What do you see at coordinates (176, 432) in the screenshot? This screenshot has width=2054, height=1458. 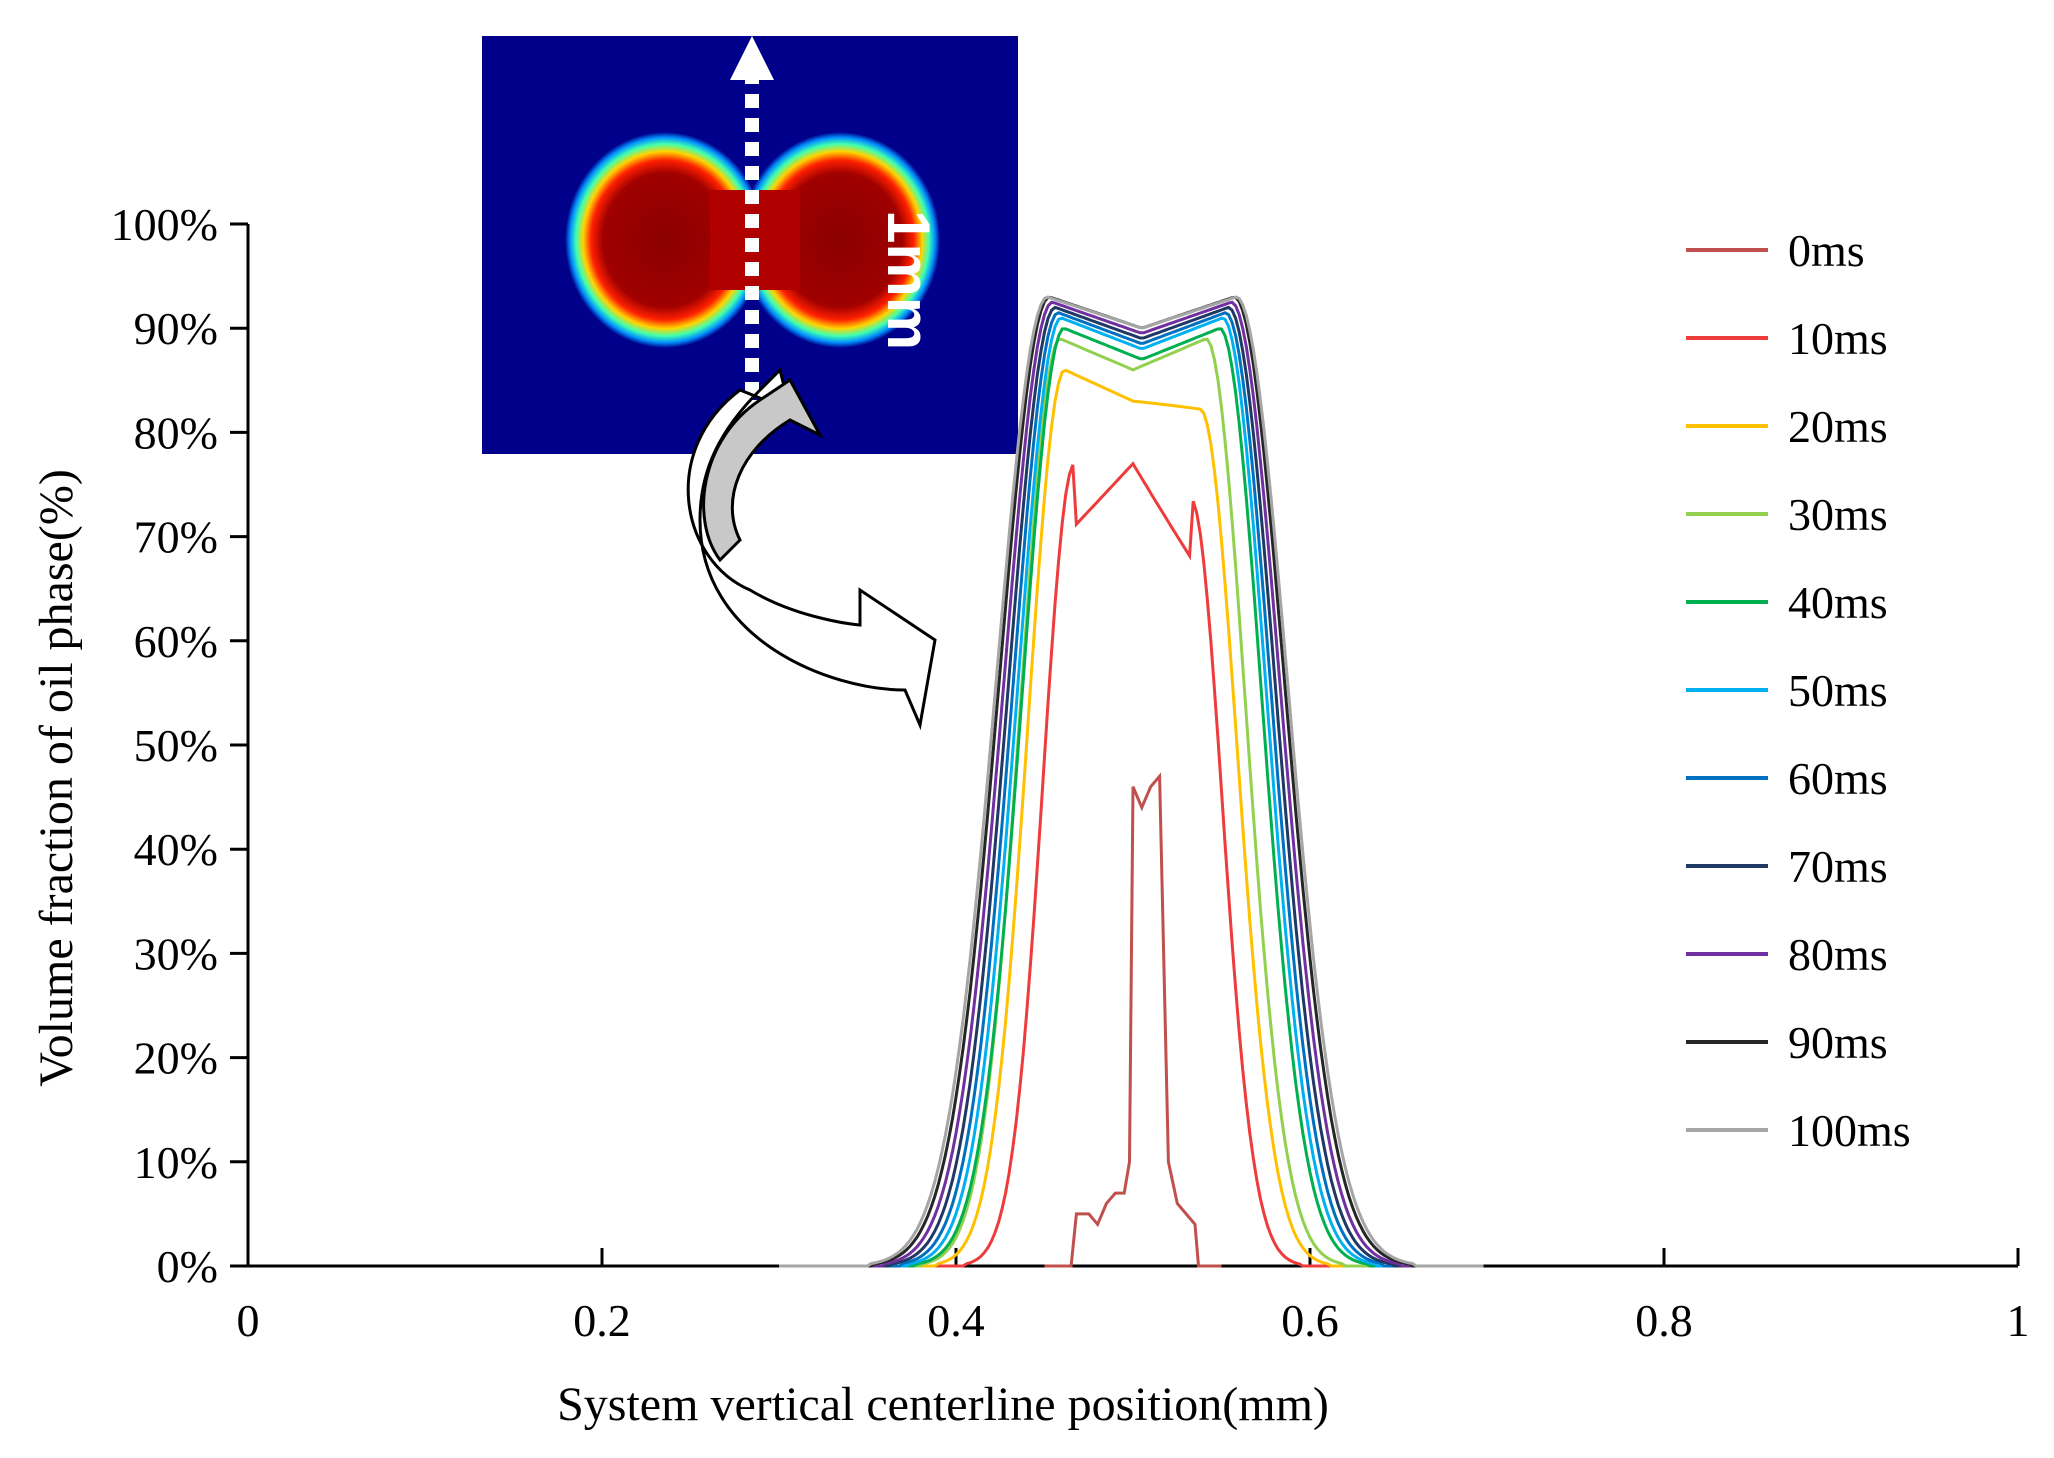 I see `y-tick-label: 80%` at bounding box center [176, 432].